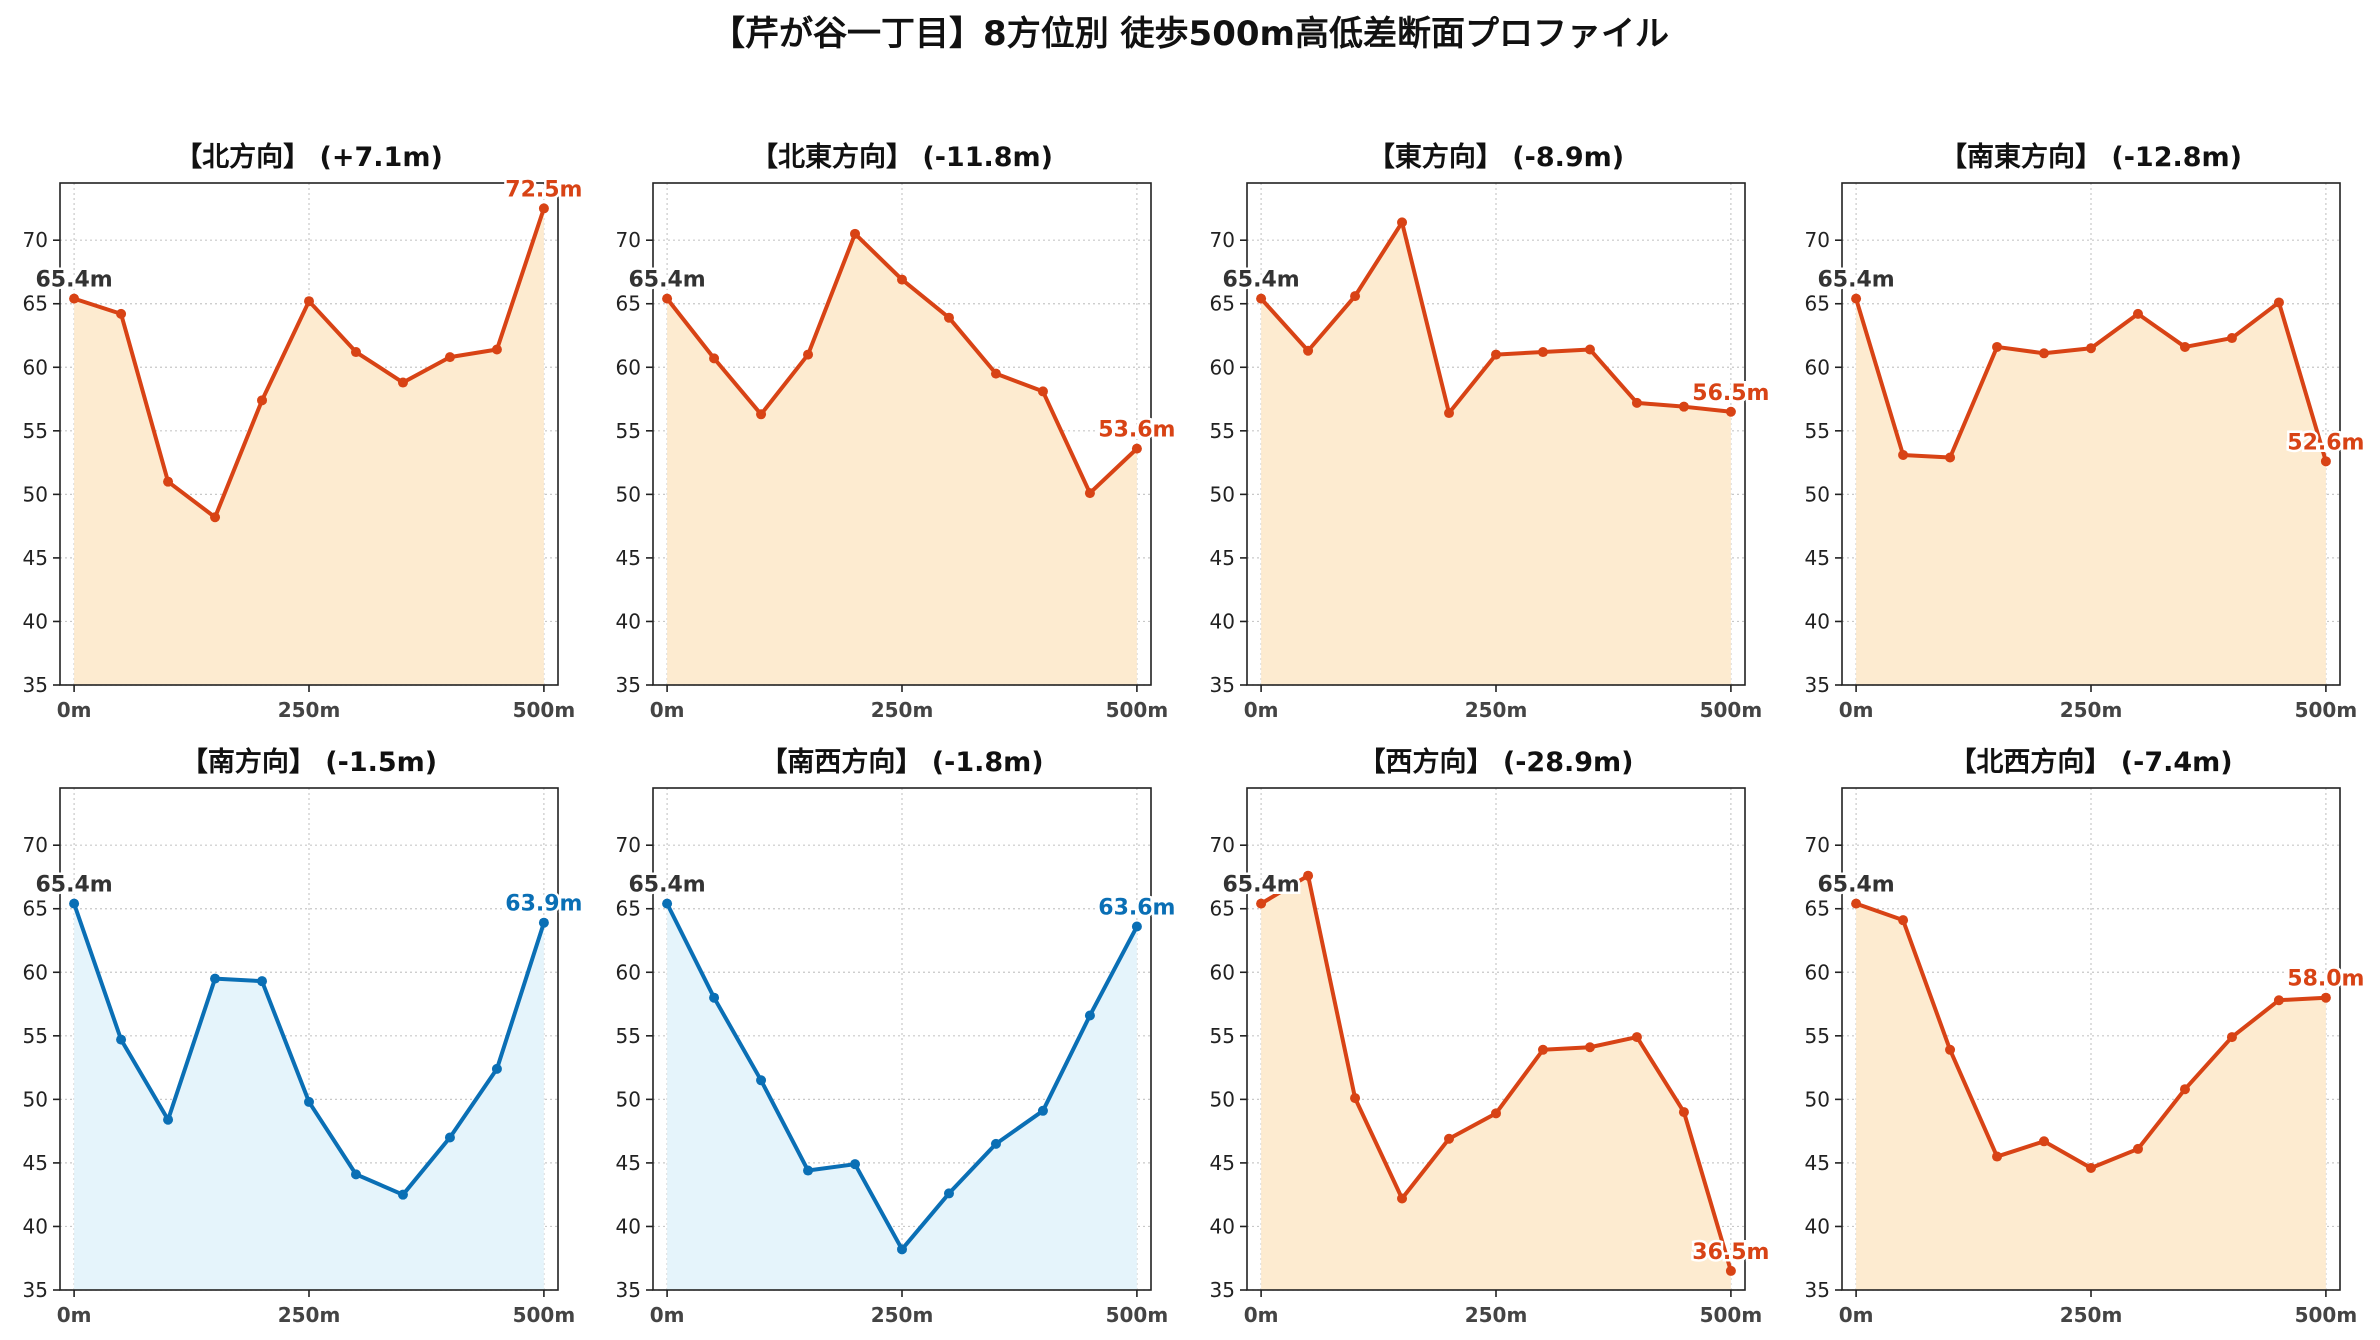  Describe the element at coordinates (2091, 157) in the screenshot. I see `chart-title: 【南東方向】 (-12.8m)` at that location.